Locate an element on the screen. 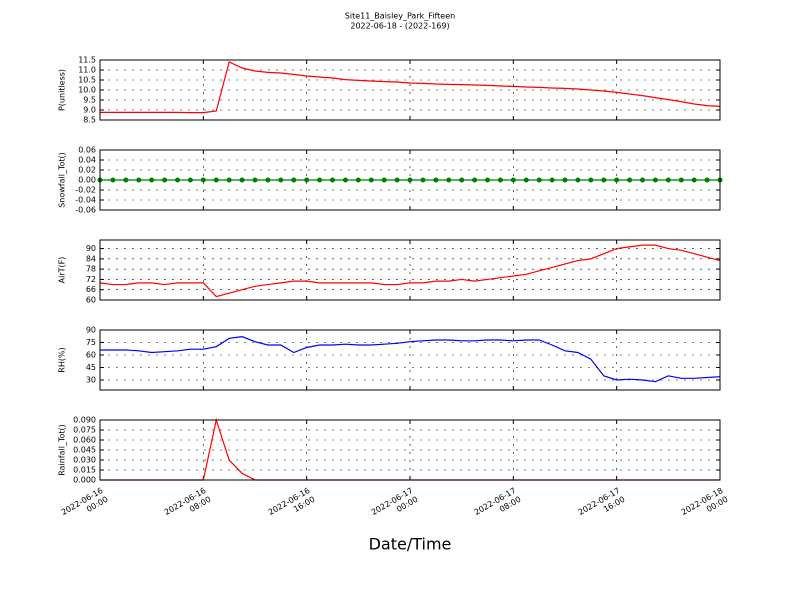 This screenshot has height=600, width=800. y-tick-label: 0.075 is located at coordinates (84, 430).